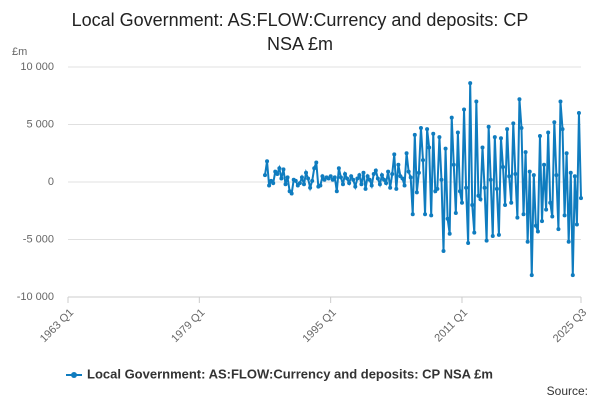  What do you see at coordinates (570, 326) in the screenshot?
I see `x-tick-label: 2025 Q3` at bounding box center [570, 326].